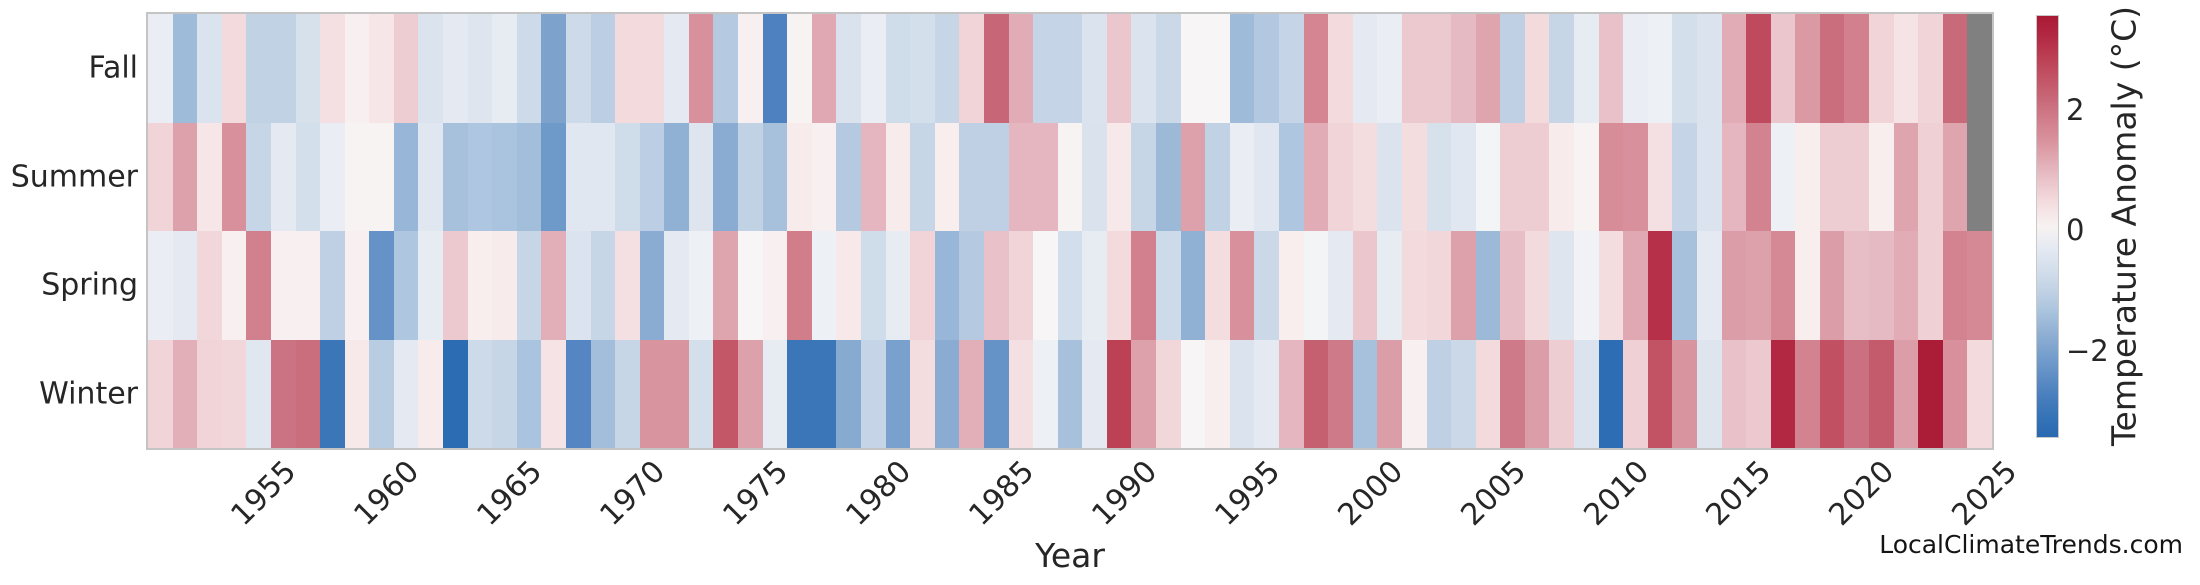  What do you see at coordinates (88, 394) in the screenshot?
I see `row-label-winter: Winter` at bounding box center [88, 394].